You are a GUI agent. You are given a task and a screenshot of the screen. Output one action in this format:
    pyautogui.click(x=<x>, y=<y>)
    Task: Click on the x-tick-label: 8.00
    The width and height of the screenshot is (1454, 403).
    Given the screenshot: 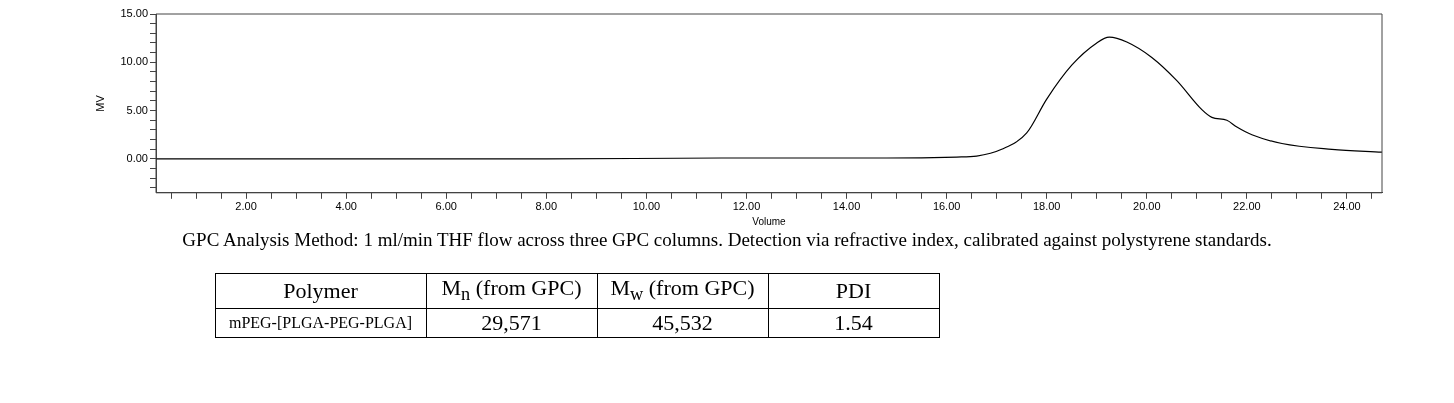 What is the action you would take?
    pyautogui.click(x=546, y=206)
    